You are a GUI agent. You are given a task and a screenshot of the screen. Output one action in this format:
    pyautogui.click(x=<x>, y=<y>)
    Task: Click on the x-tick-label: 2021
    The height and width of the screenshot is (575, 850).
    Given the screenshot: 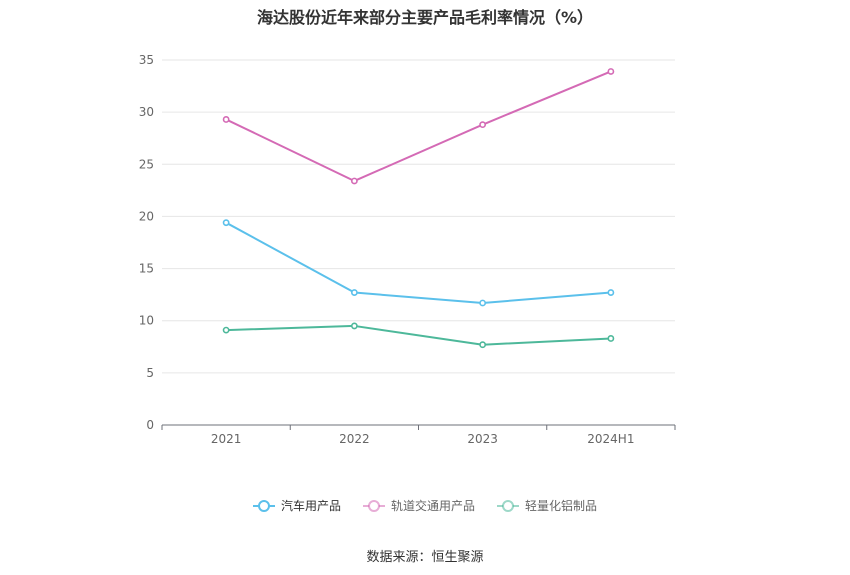 What is the action you would take?
    pyautogui.click(x=226, y=439)
    